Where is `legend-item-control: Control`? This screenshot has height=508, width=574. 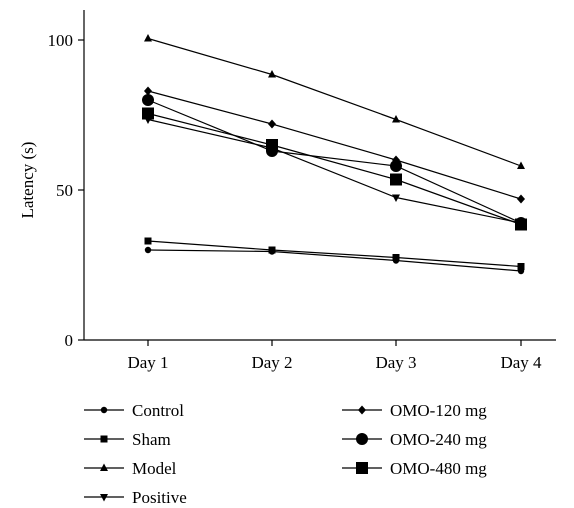 legend-item-control: Control is located at coordinates (134, 410).